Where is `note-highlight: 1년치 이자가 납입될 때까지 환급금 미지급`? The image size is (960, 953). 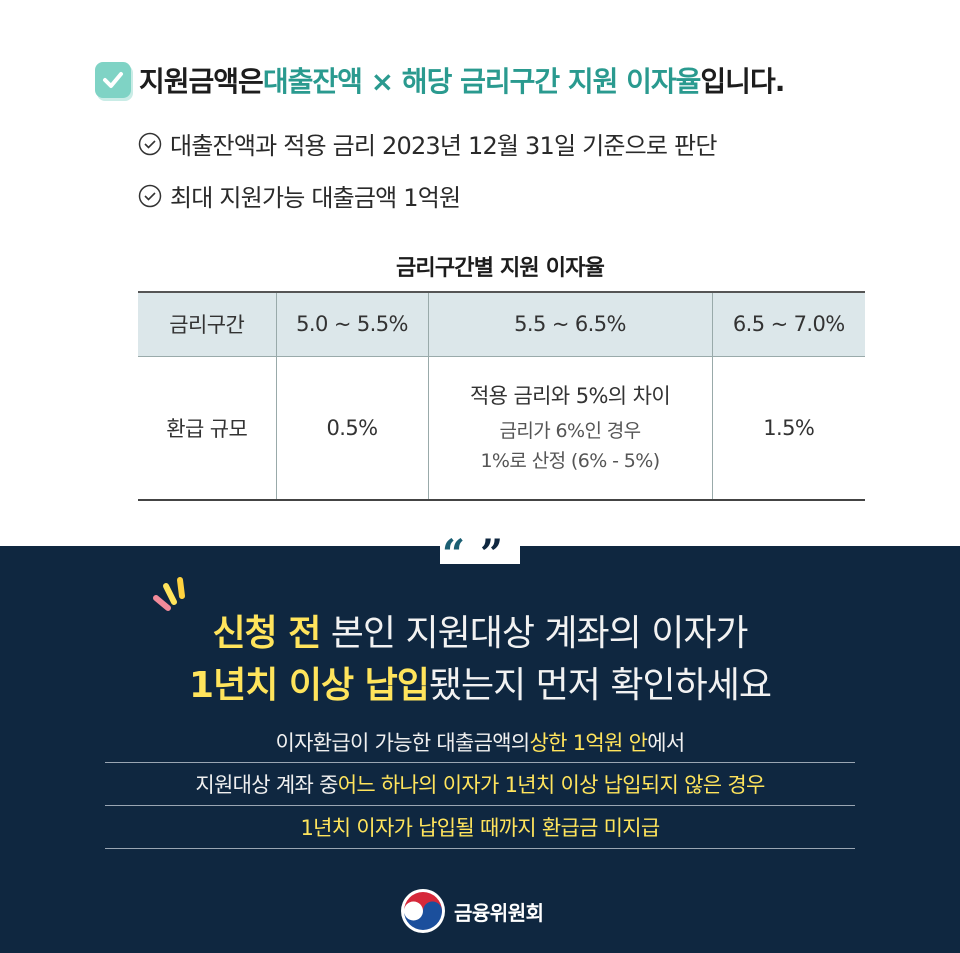
note-highlight: 1년치 이자가 납입될 때까지 환급금 미지급 is located at coordinates (480, 828).